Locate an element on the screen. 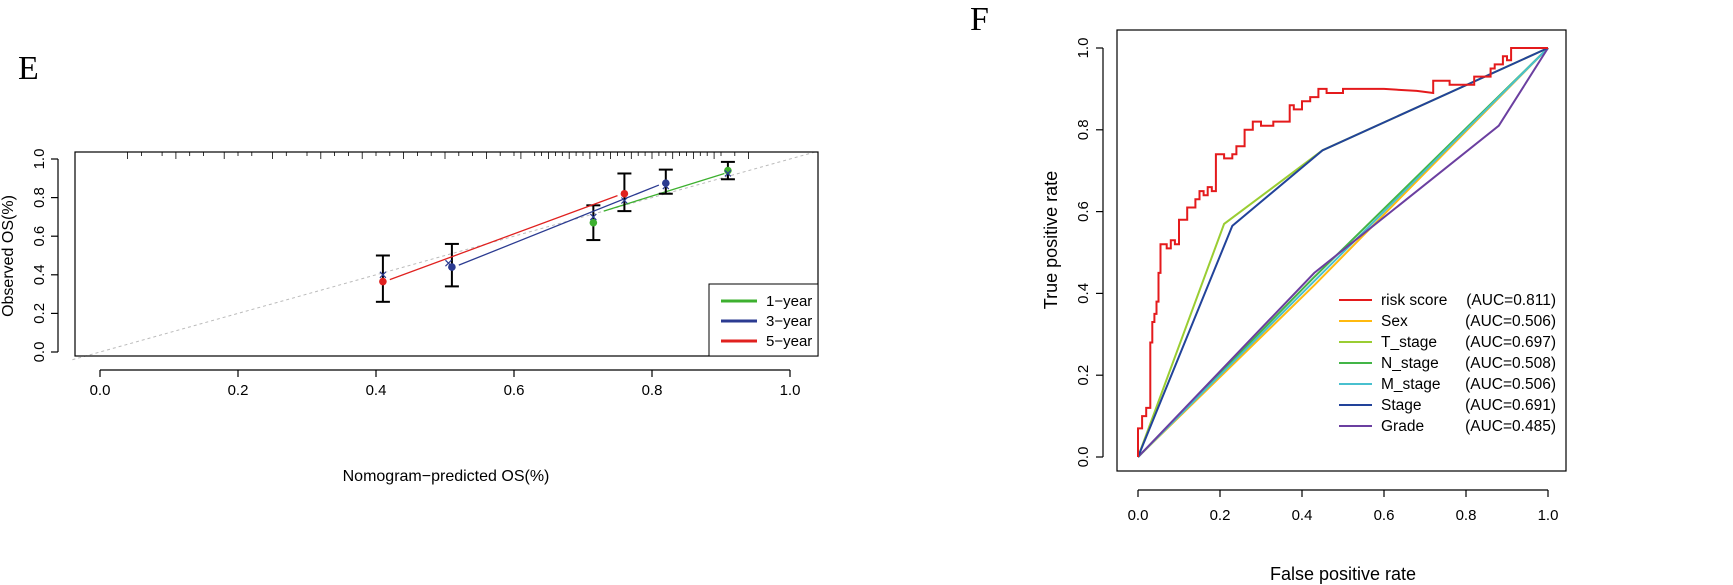 Image resolution: width=1733 pixels, height=585 pixels. f-x-axis-title: False positive rate is located at coordinates (1343, 574).